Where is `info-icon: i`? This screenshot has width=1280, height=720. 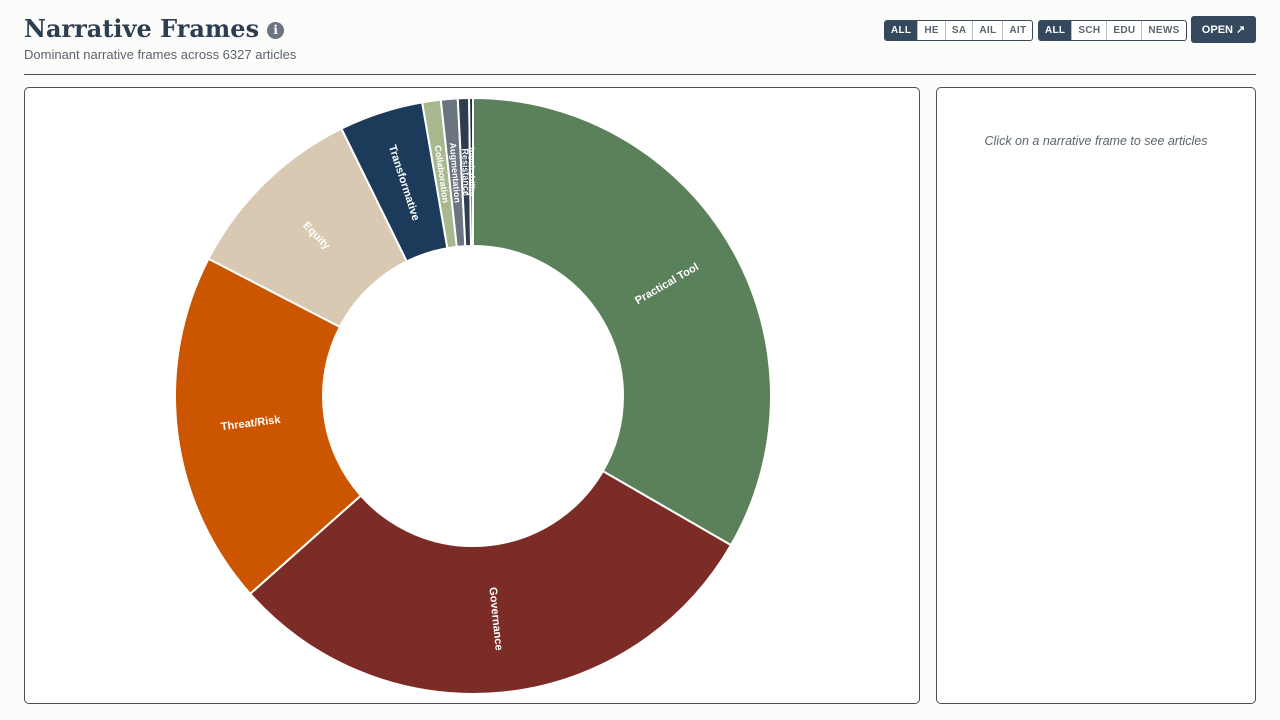 info-icon: i is located at coordinates (276, 30).